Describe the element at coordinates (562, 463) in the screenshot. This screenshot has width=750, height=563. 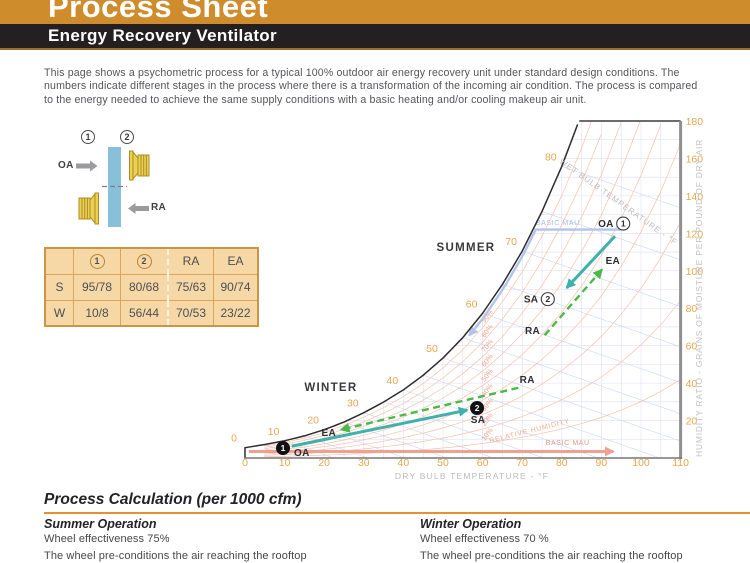
I see `x-tick-label: 80` at that location.